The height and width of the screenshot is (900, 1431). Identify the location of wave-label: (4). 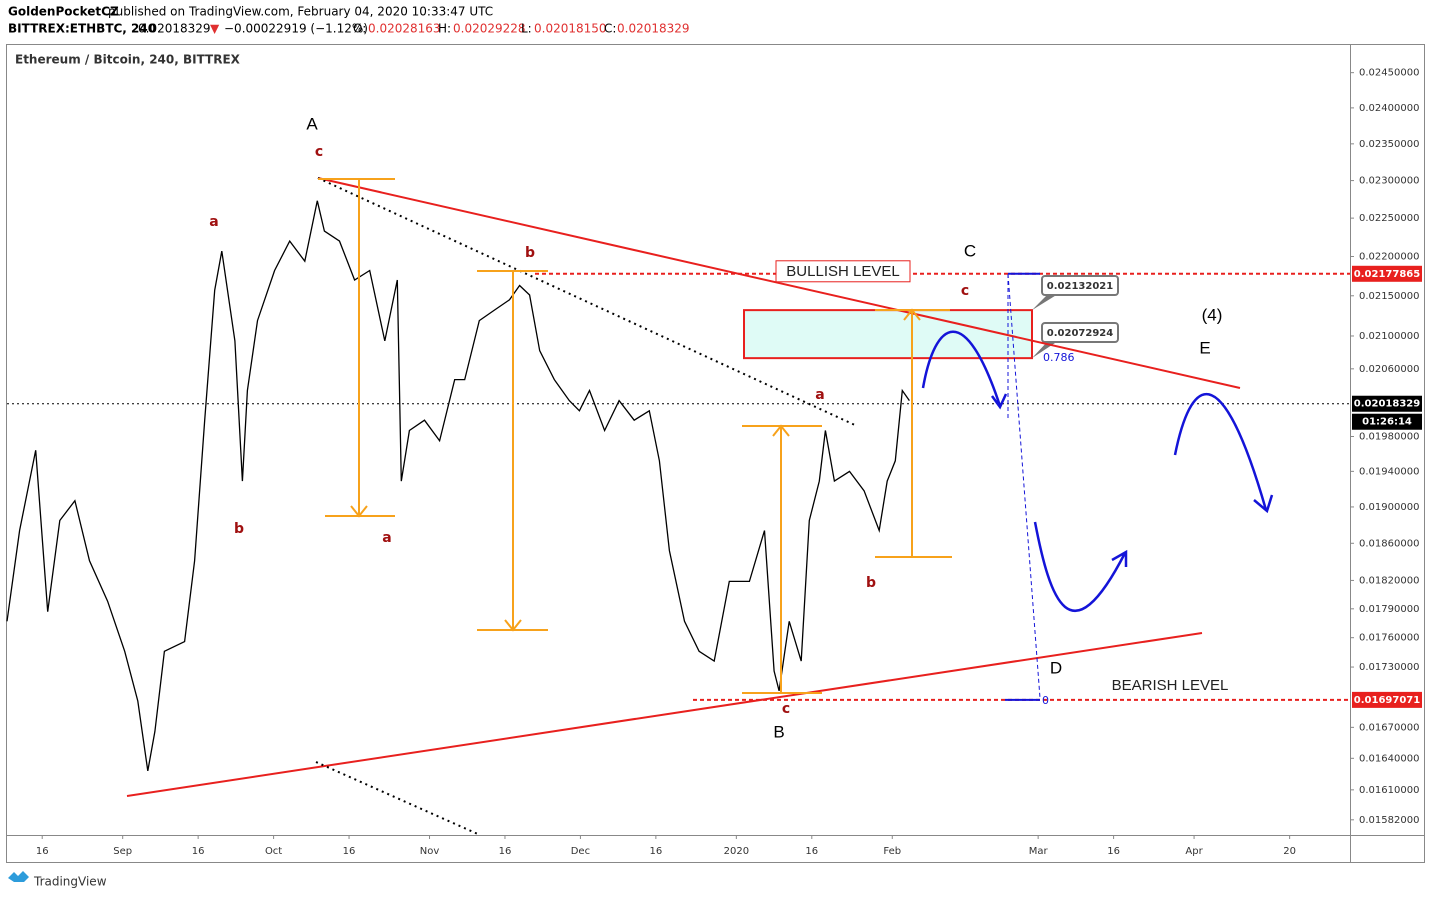
(1212, 314).